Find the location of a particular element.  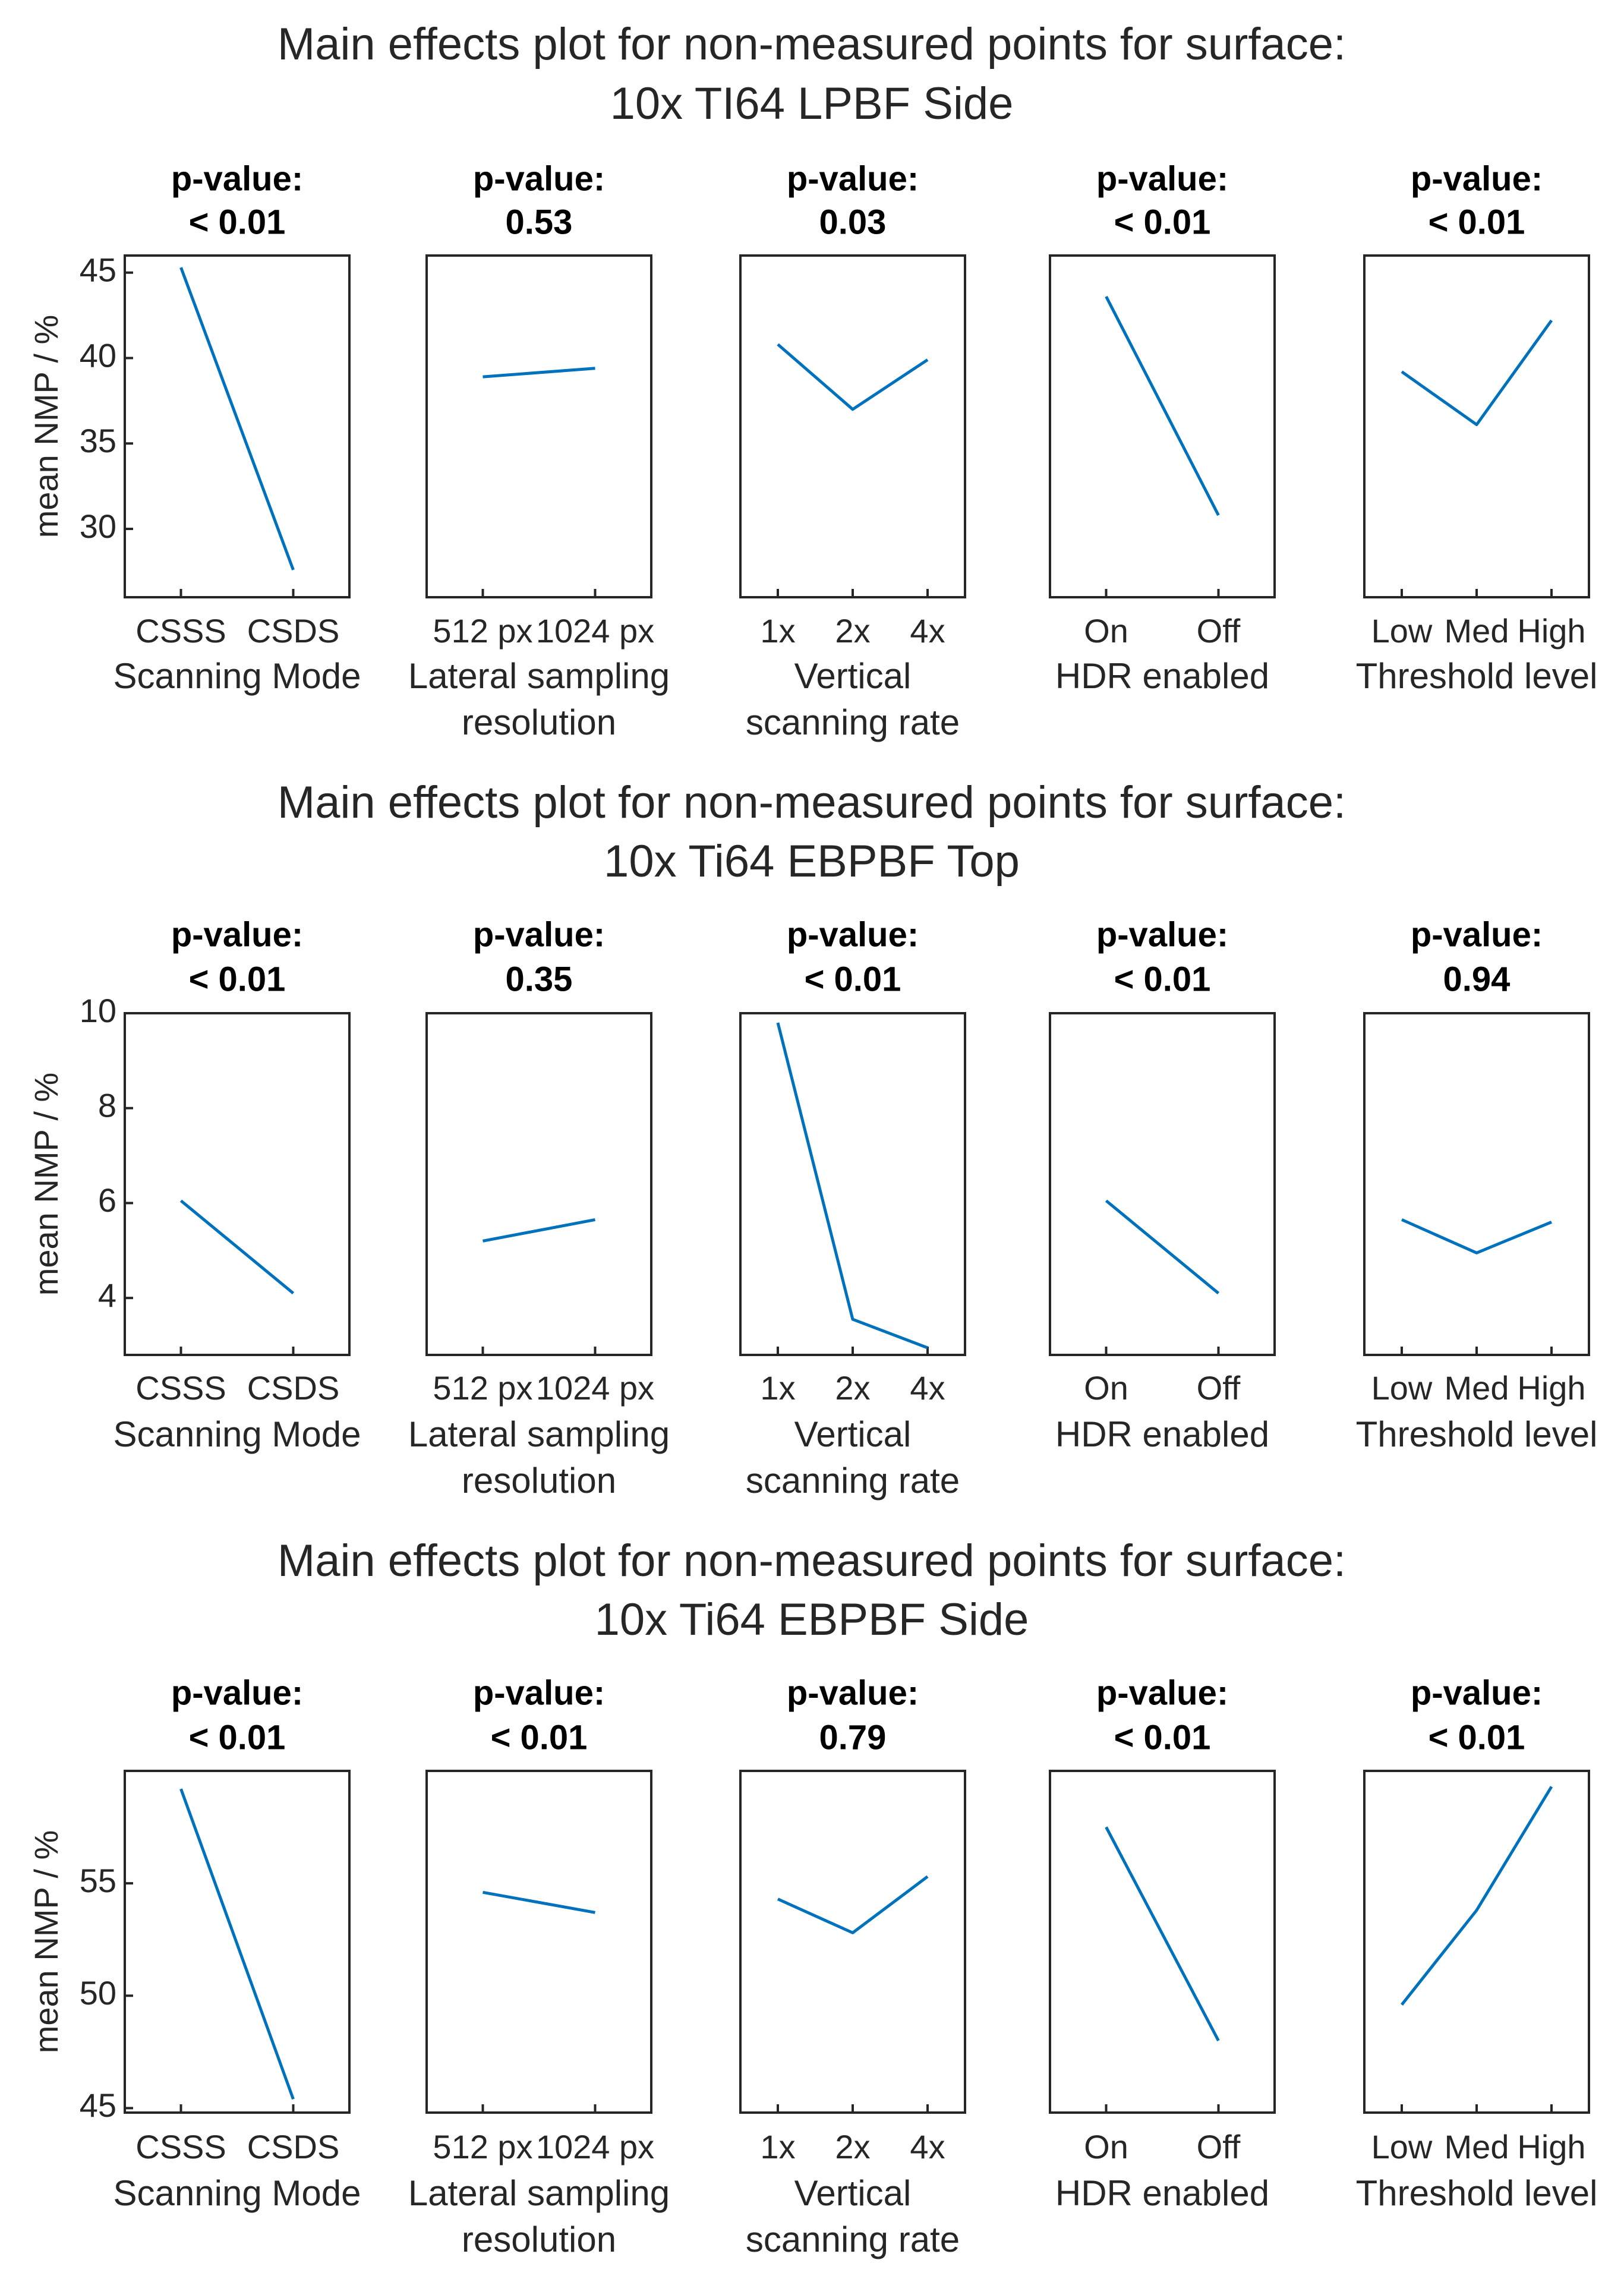

chart-title-line-2: 10x Ti64 EBPBF Side is located at coordinates (812, 1619).